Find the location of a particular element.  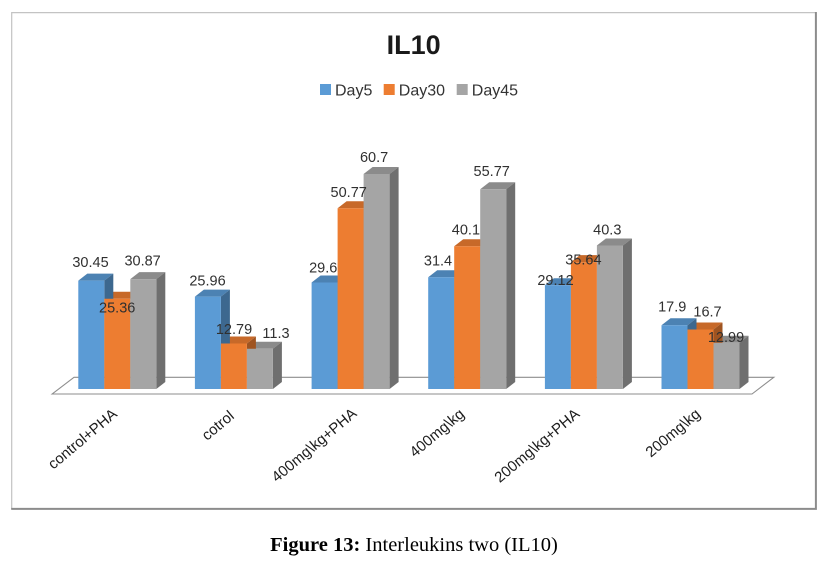

svg-text: 30.87 is located at coordinates (142, 262).